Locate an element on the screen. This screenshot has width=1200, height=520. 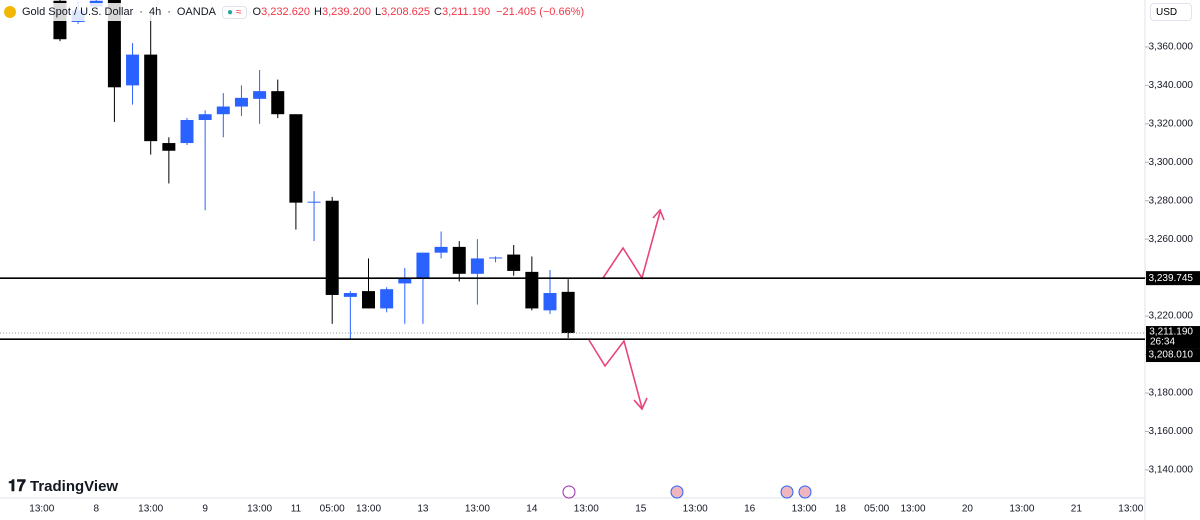
x-tick-label: 20 is located at coordinates (968, 509).